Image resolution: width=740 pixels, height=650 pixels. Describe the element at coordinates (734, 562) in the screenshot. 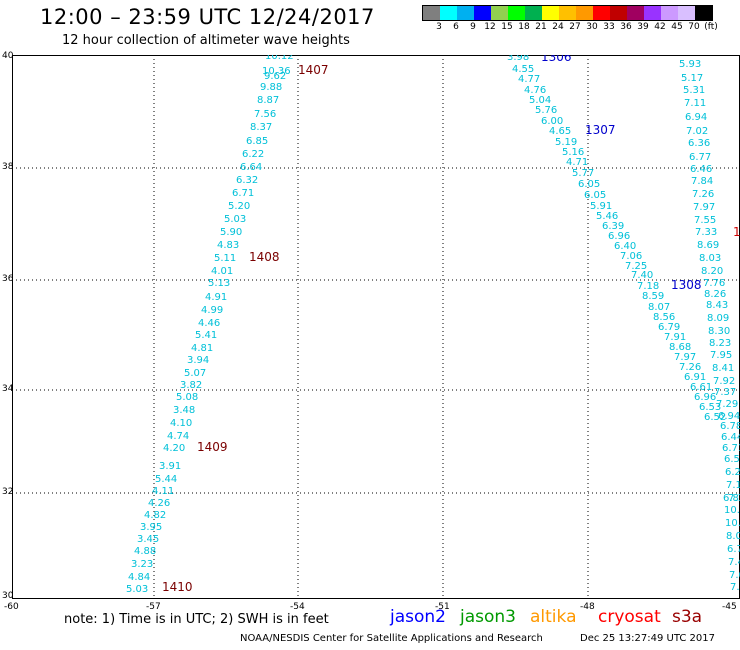

I see `wave-height-label: 7.44` at that location.